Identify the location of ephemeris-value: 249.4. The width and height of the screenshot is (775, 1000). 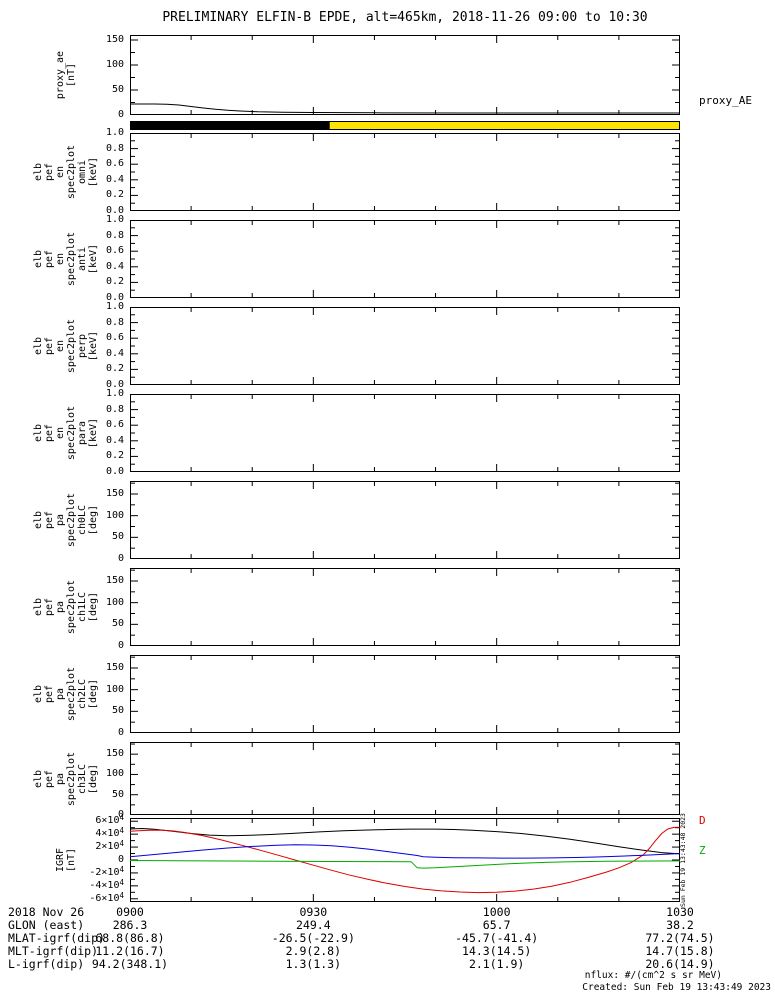
(313, 925).